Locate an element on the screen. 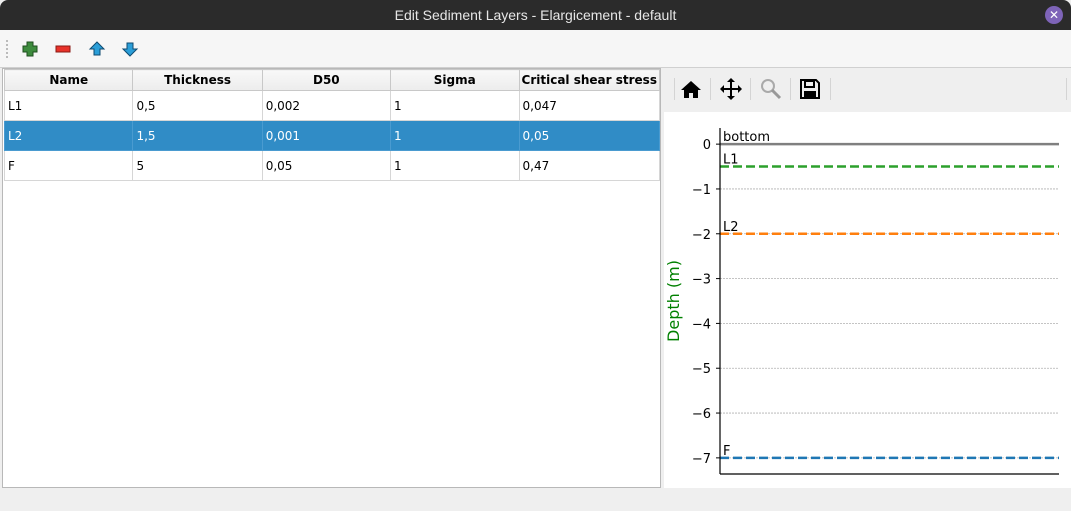  column-header: Sigma is located at coordinates (454, 80).